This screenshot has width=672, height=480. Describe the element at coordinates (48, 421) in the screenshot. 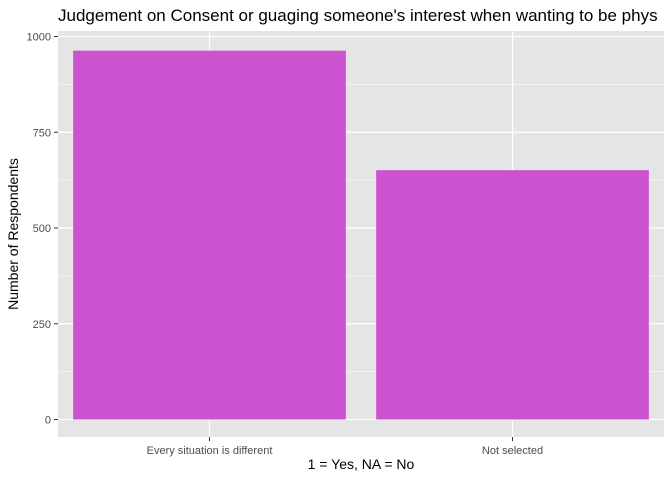

I see `y-tick-label: 0` at that location.